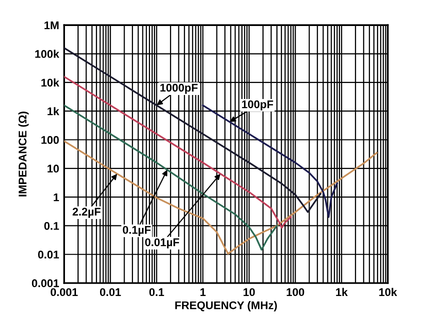 The height and width of the screenshot is (322, 422). What do you see at coordinates (295, 292) in the screenshot?
I see `x-tick-label: 100` at bounding box center [295, 292].